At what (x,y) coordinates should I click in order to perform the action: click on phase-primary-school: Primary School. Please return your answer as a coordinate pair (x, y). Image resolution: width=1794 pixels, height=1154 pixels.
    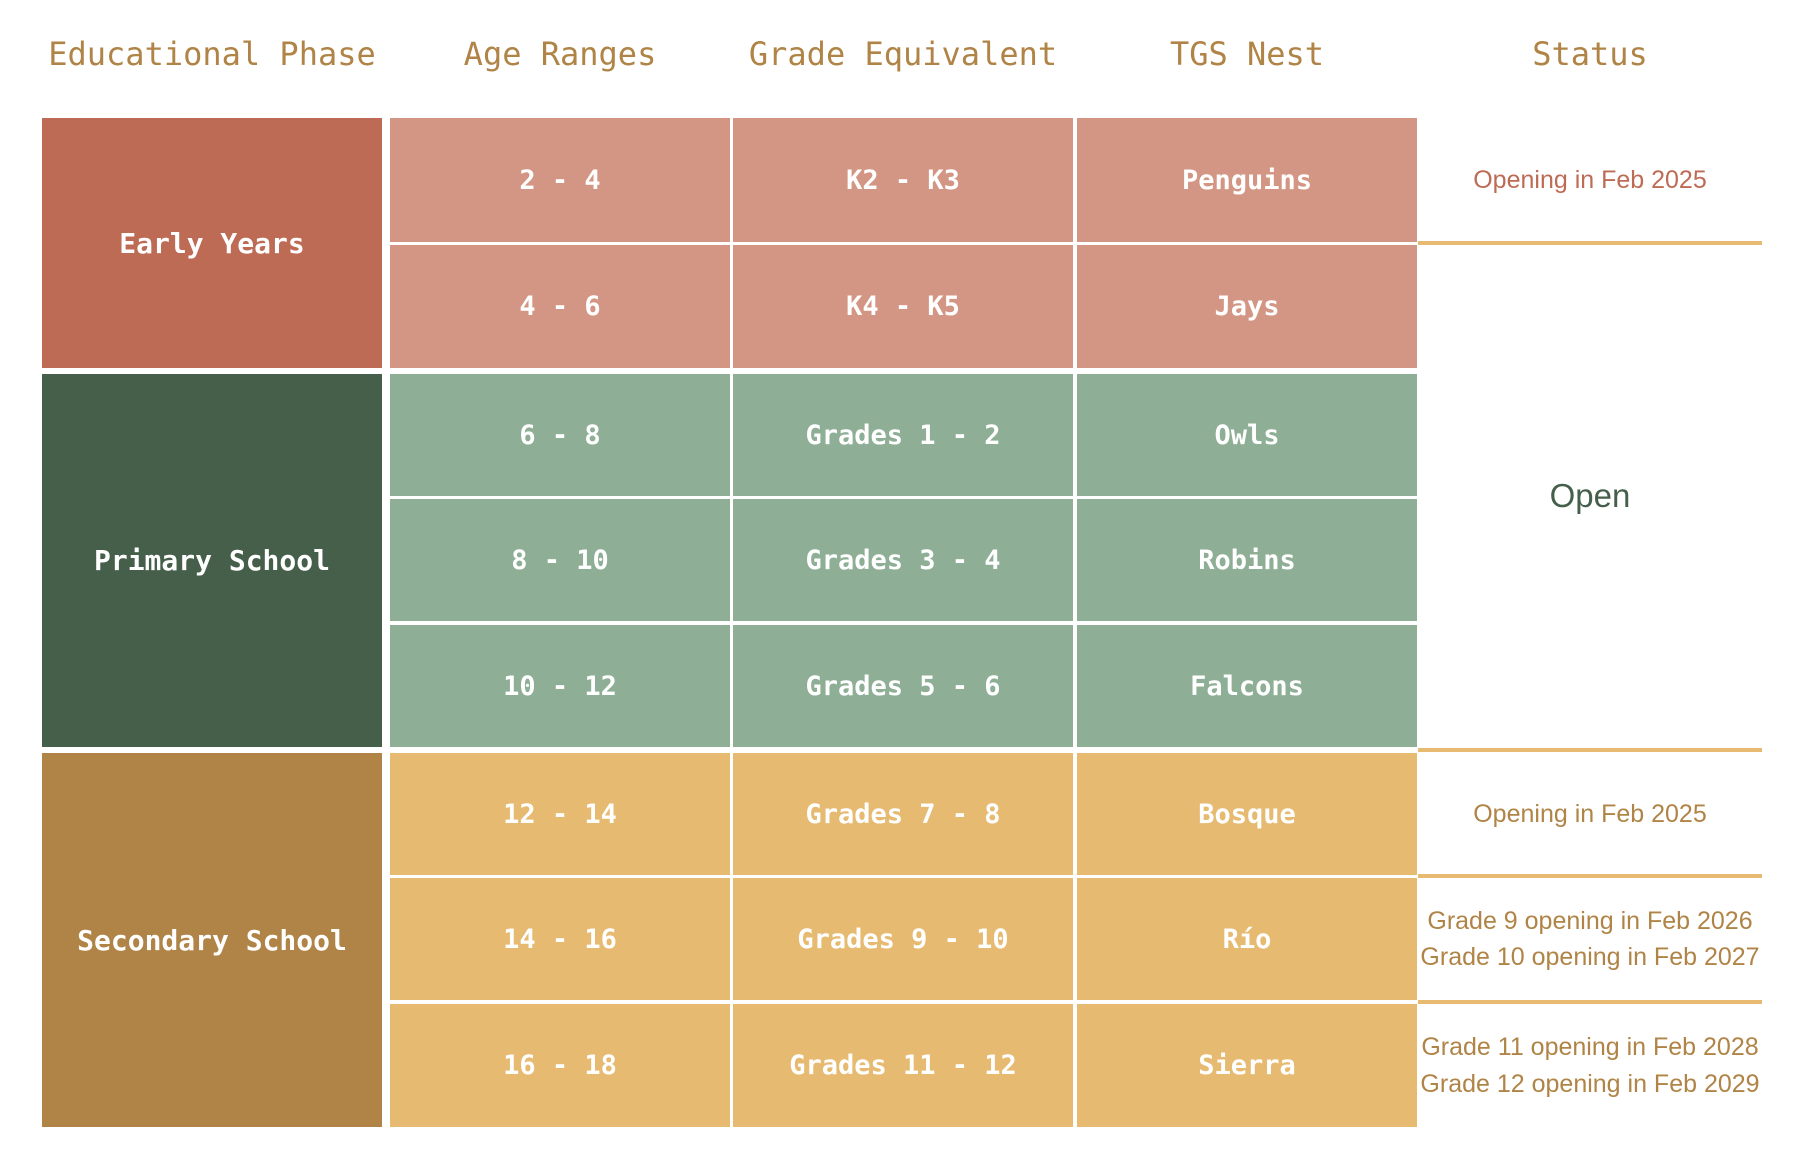
    Looking at the image, I should click on (212, 560).